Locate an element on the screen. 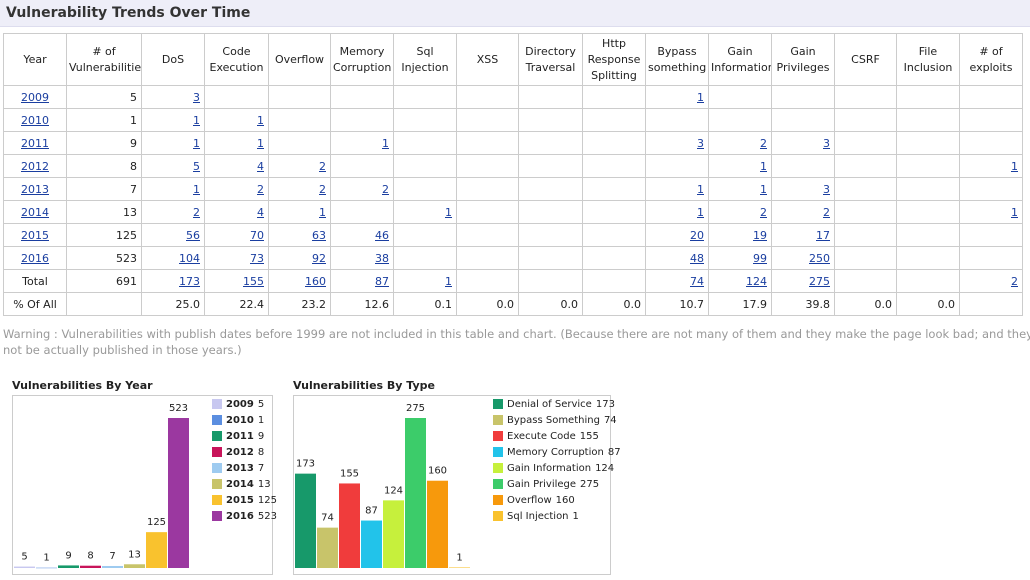 This screenshot has height=580, width=1030. table-link: 56 is located at coordinates (193, 235).